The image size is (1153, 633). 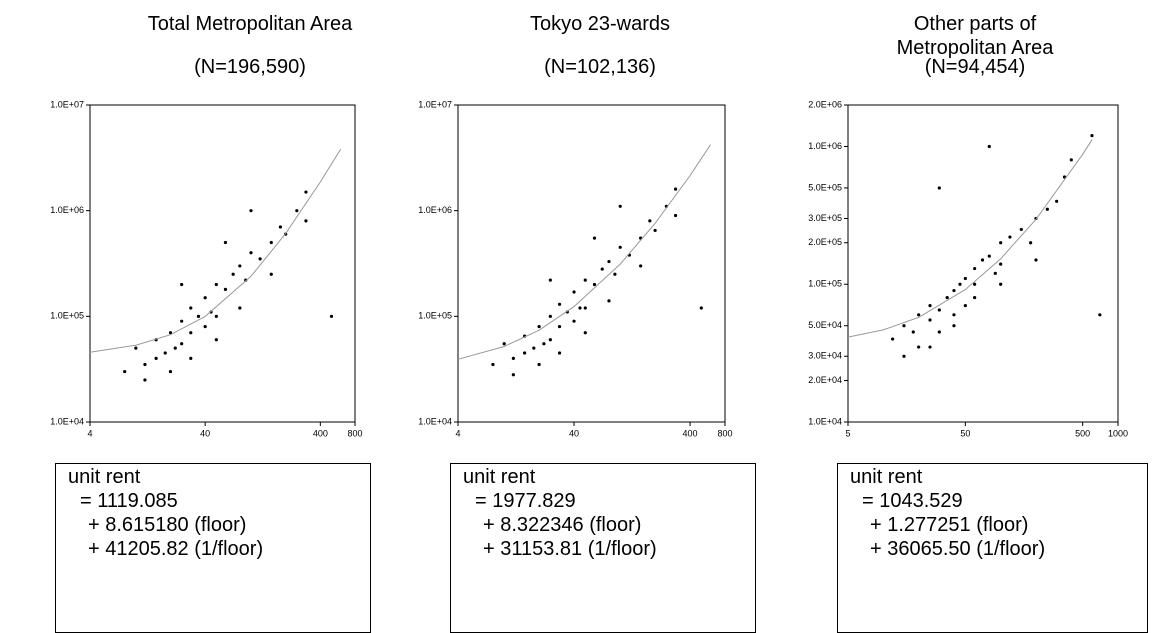 What do you see at coordinates (975, 36) in the screenshot?
I see `chart-title: Other parts of Metropolitan Area` at bounding box center [975, 36].